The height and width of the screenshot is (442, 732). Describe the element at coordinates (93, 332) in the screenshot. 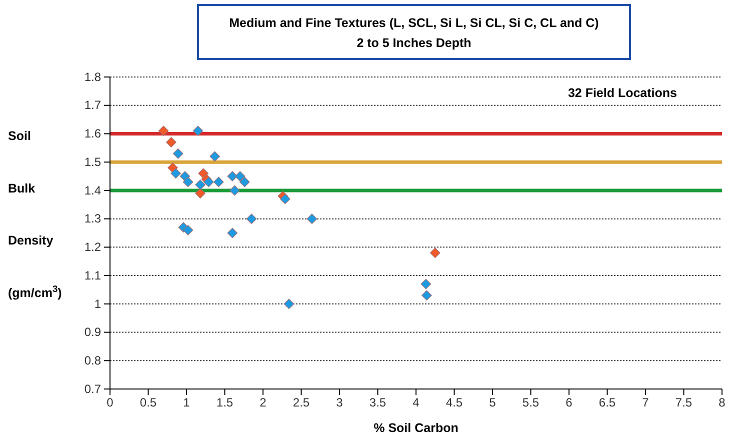

I see `y-tick-label: 0.9` at that location.